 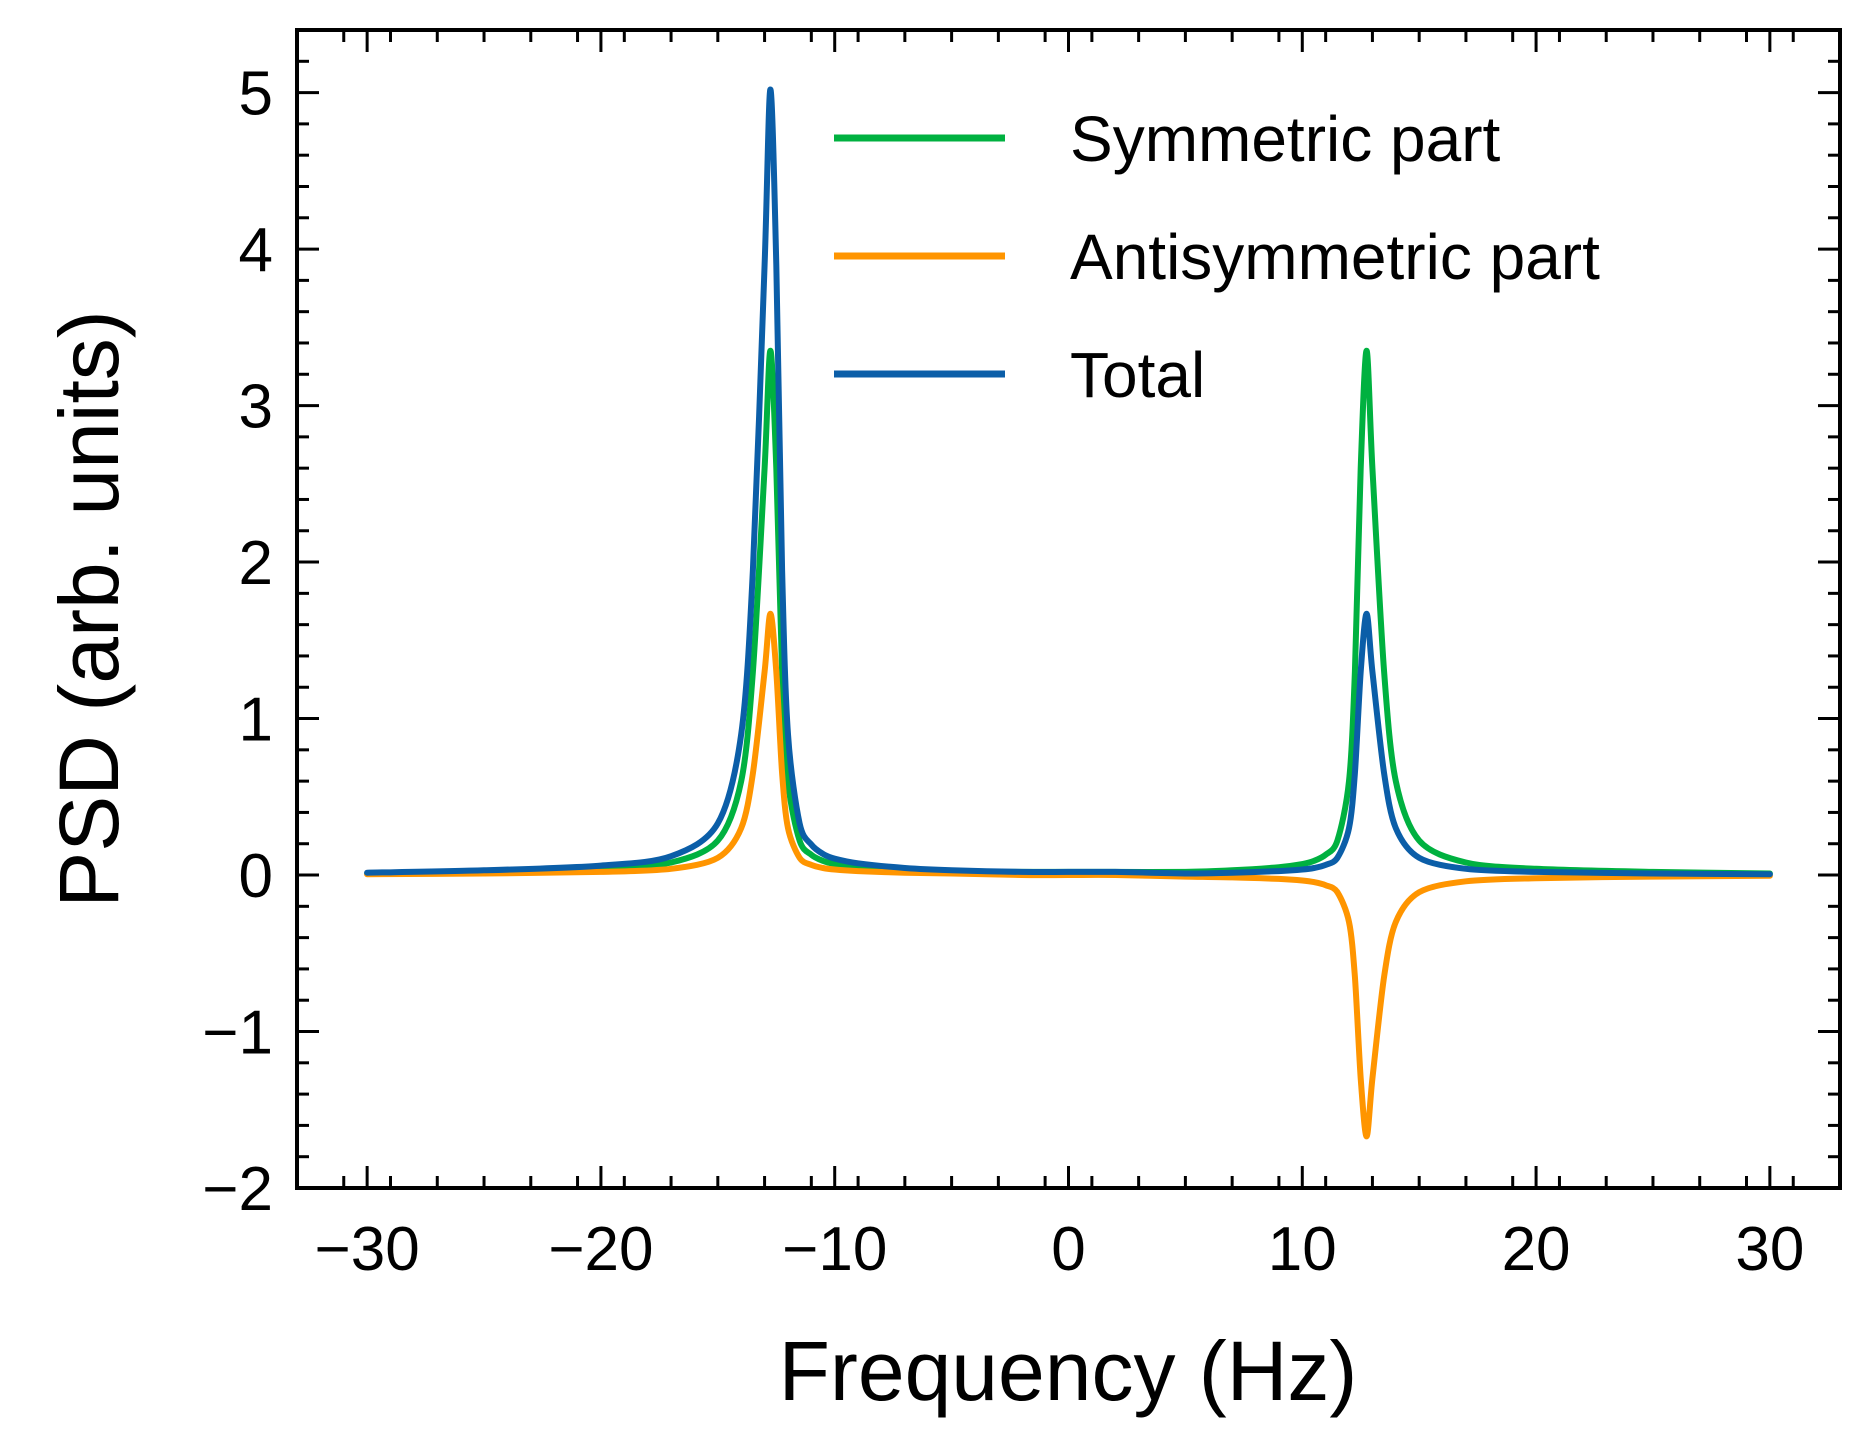 What do you see at coordinates (367, 1249) in the screenshot?
I see `x-tick-label: −30` at bounding box center [367, 1249].